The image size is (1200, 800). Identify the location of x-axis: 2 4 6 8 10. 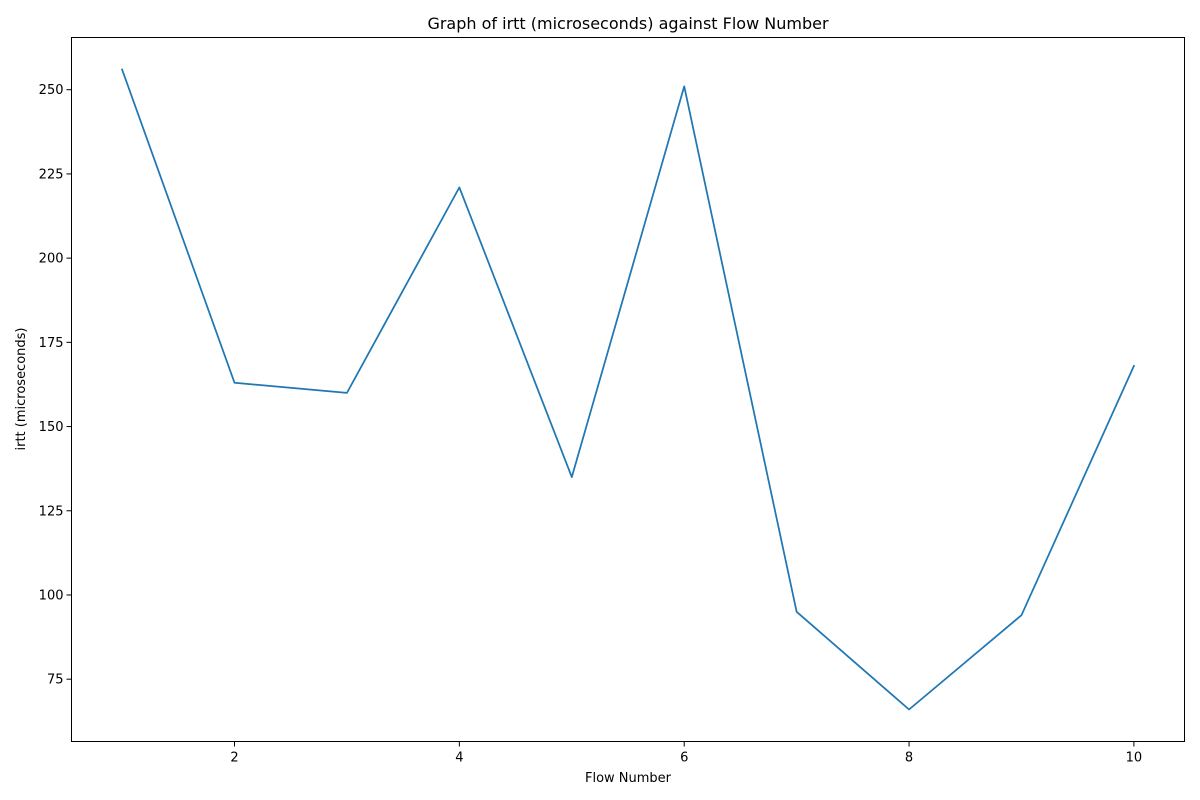
(686, 753).